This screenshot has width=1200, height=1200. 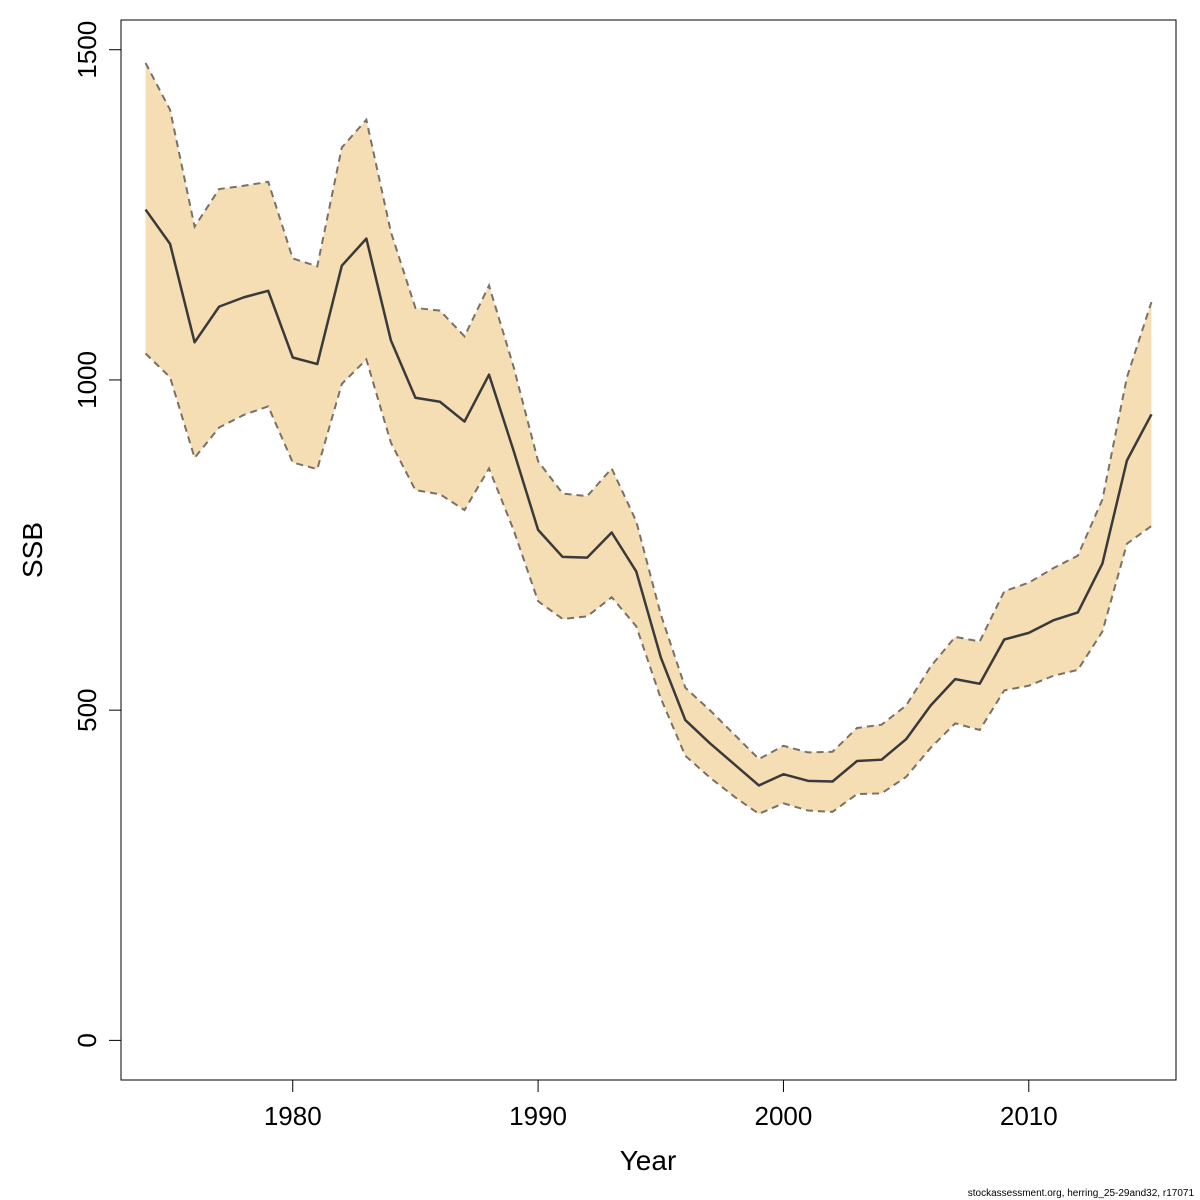 What do you see at coordinates (648, 1160) in the screenshot?
I see `x-axis-title: Year` at bounding box center [648, 1160].